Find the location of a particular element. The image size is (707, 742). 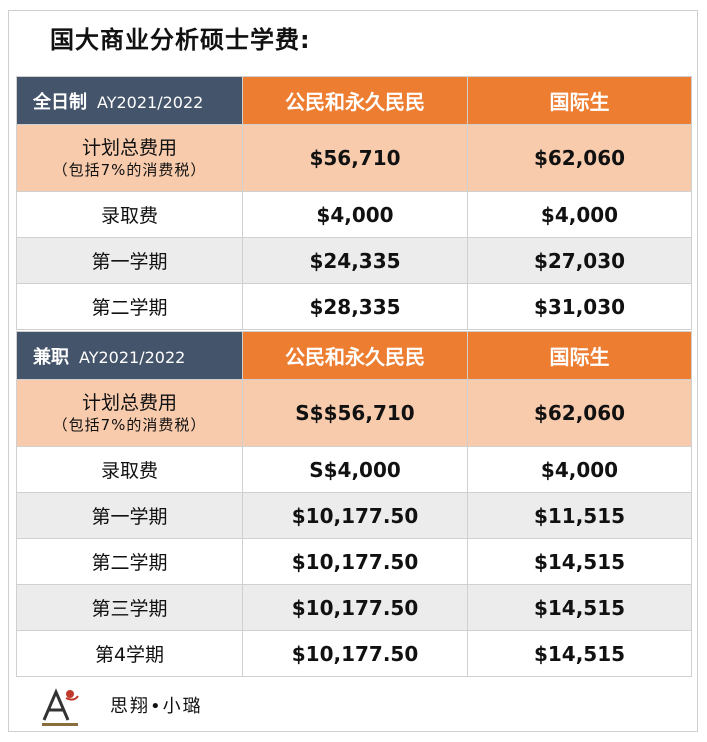

total-citizen-value: S$$56,710 is located at coordinates (355, 413).